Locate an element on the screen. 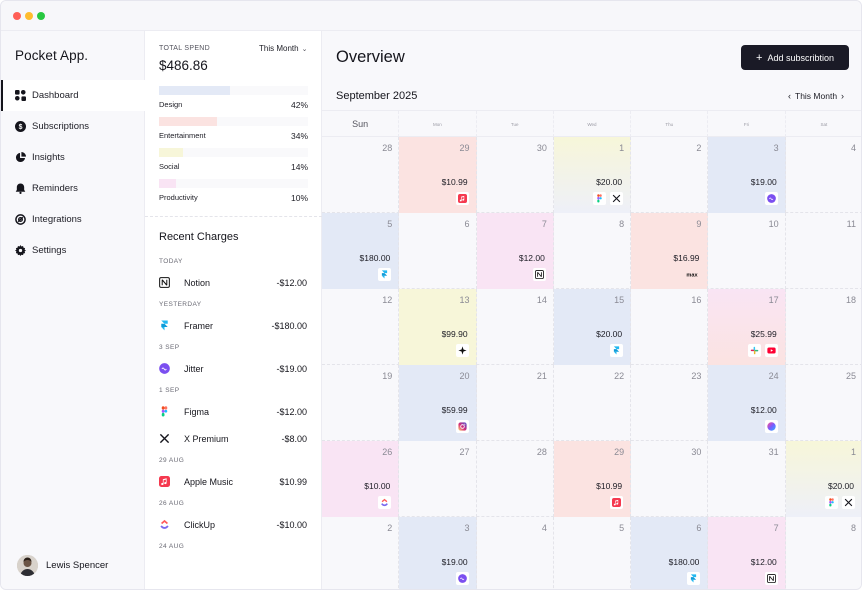 This screenshot has width=862, height=590. day-number: 12 is located at coordinates (387, 300).